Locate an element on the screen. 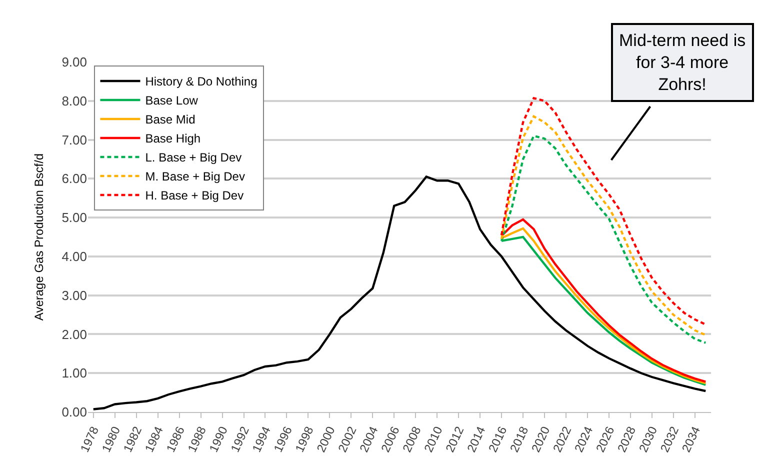  x-tick-label: 2014 is located at coordinates (476, 439).